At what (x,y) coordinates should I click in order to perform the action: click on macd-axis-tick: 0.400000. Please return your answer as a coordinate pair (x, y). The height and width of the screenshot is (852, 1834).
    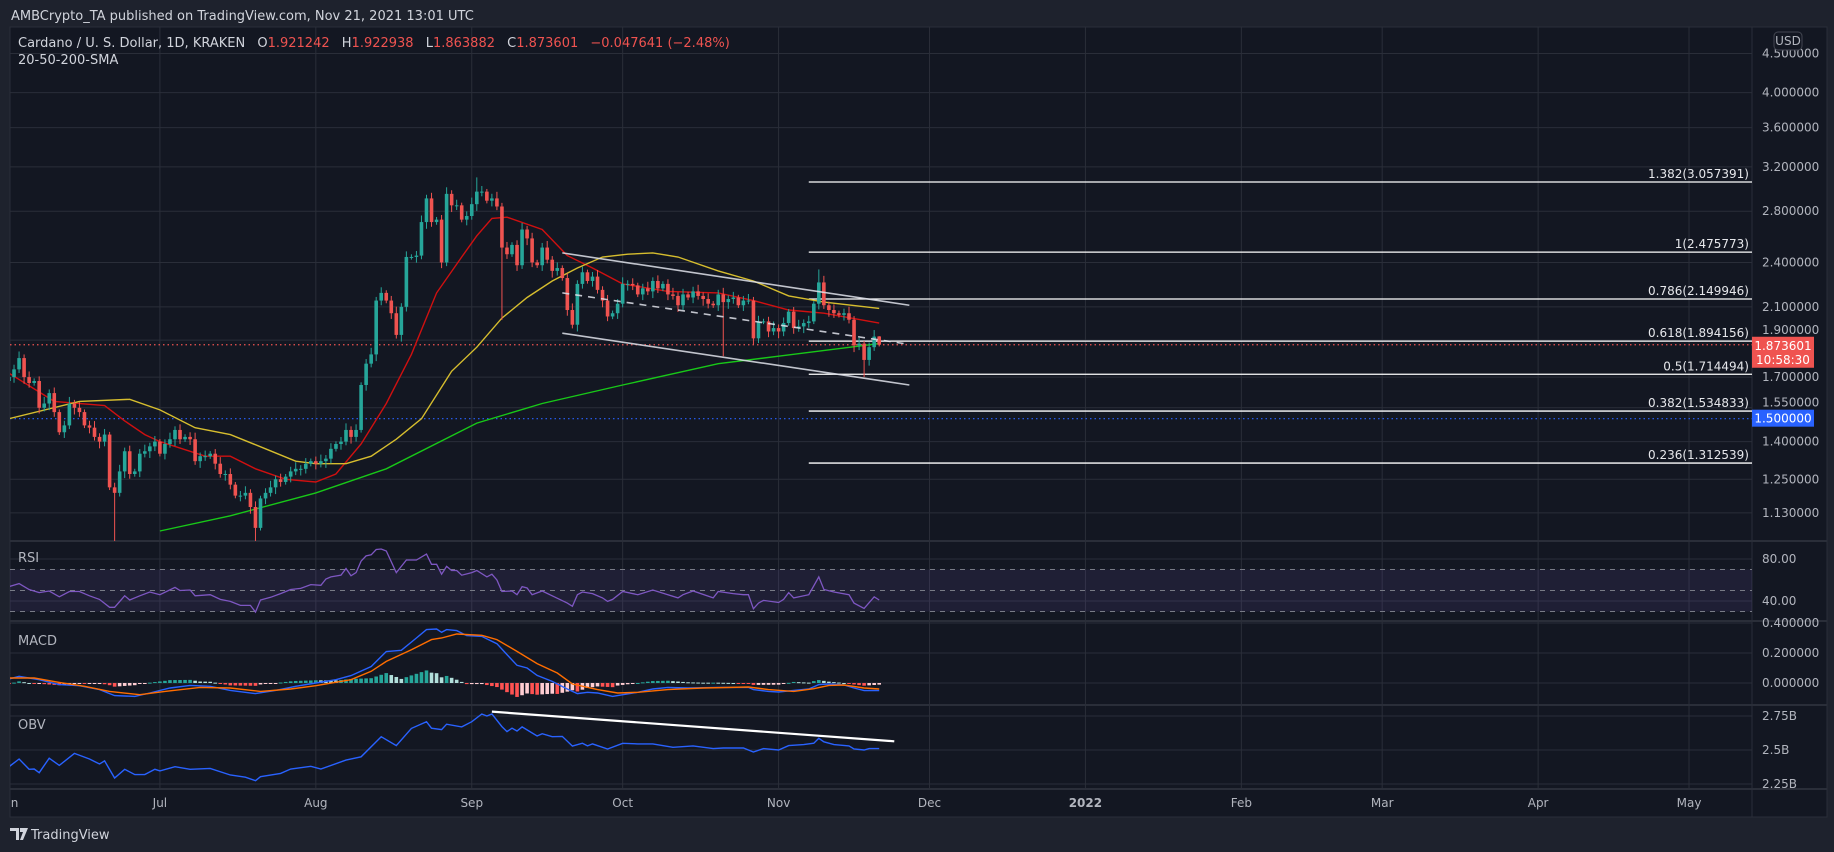
    Looking at the image, I should click on (1790, 623).